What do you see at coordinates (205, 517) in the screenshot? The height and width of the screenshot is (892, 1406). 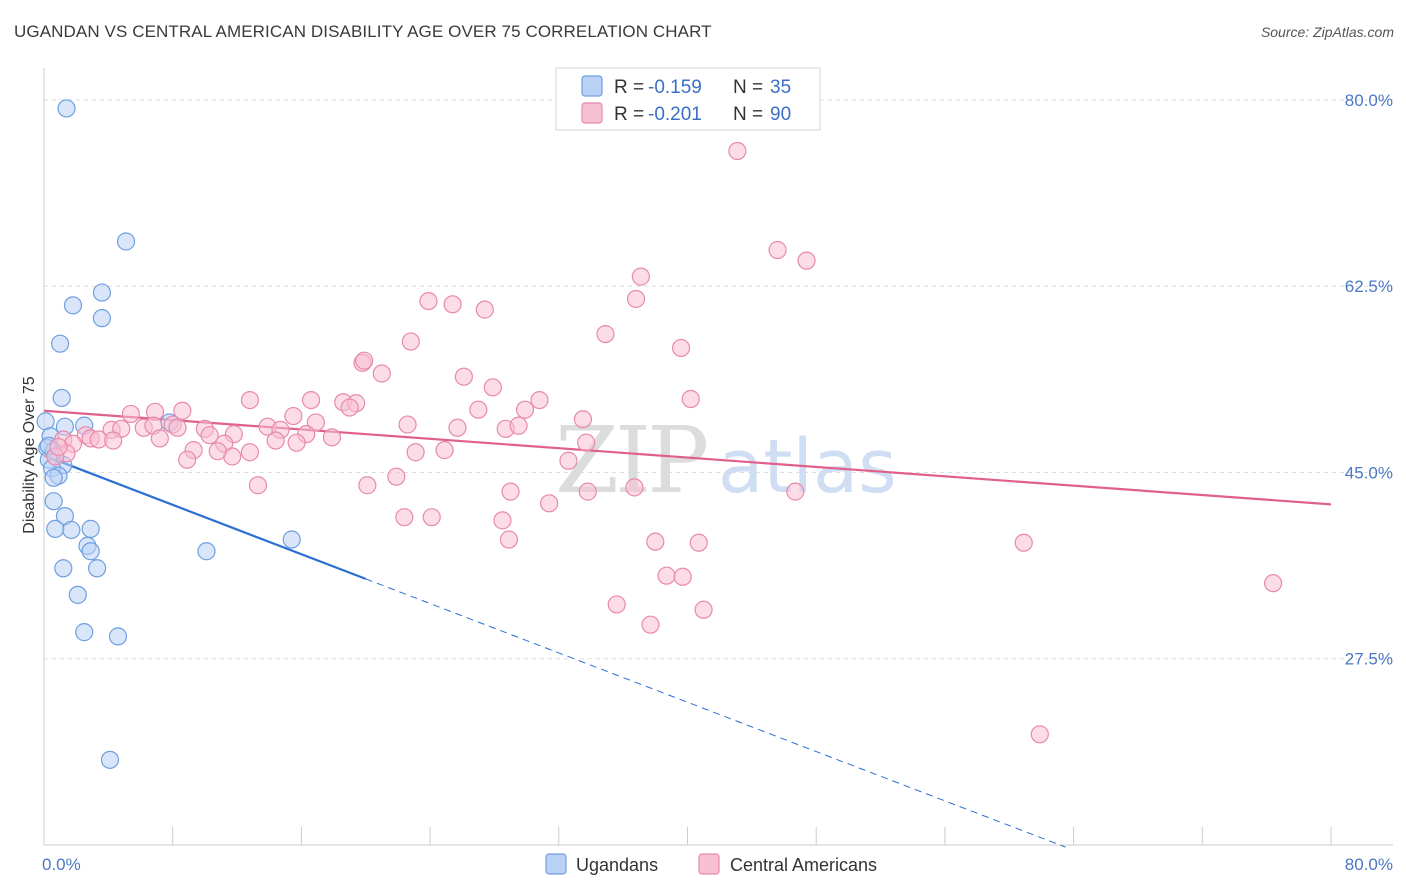 I see `ugandans-trend-line` at bounding box center [205, 517].